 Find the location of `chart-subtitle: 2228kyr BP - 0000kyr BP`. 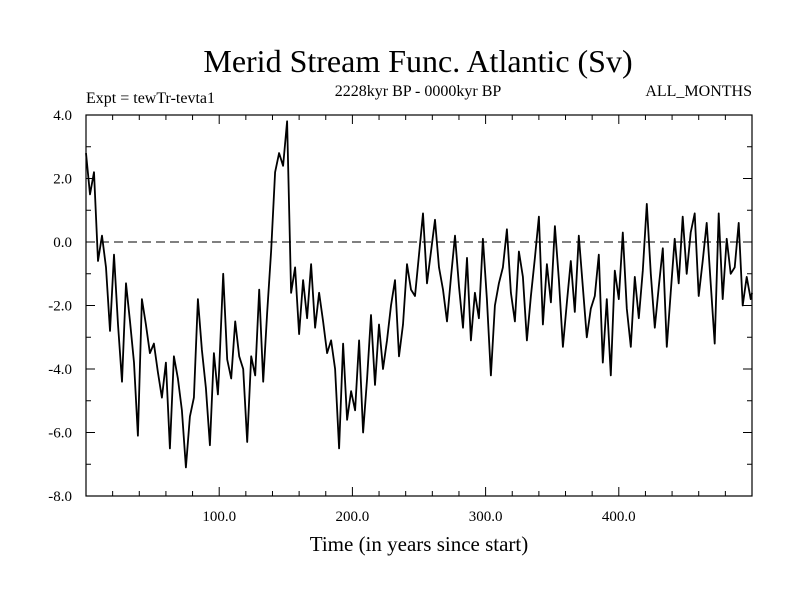

chart-subtitle: 2228kyr BP - 0000kyr BP is located at coordinates (418, 91).